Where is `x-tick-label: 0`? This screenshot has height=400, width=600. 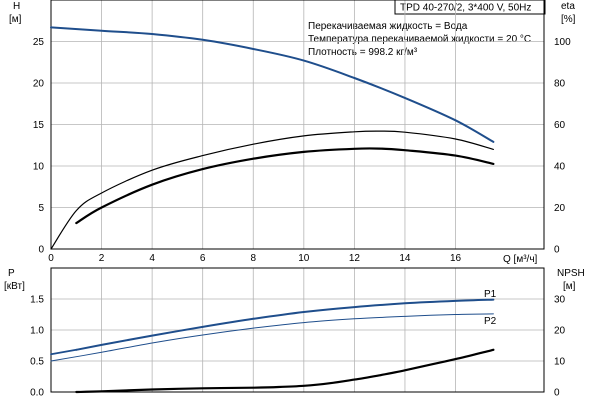 x-tick-label: 0 is located at coordinates (51, 258).